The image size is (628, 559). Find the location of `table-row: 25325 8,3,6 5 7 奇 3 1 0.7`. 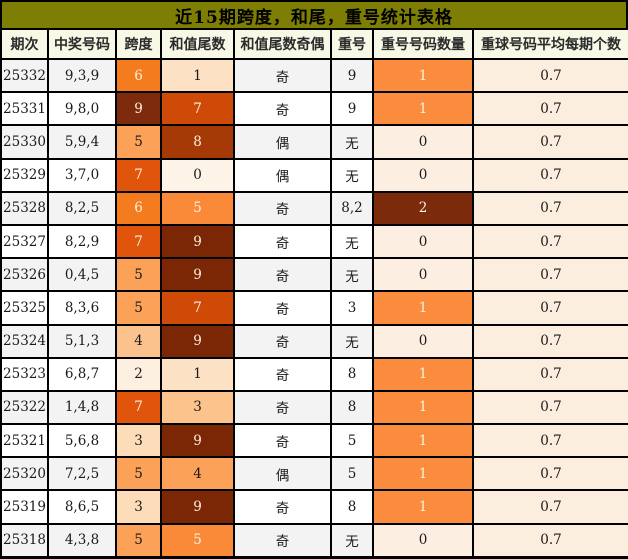

table-row: 25325 8,3,6 5 7 奇 3 1 0.7 is located at coordinates (314, 308).